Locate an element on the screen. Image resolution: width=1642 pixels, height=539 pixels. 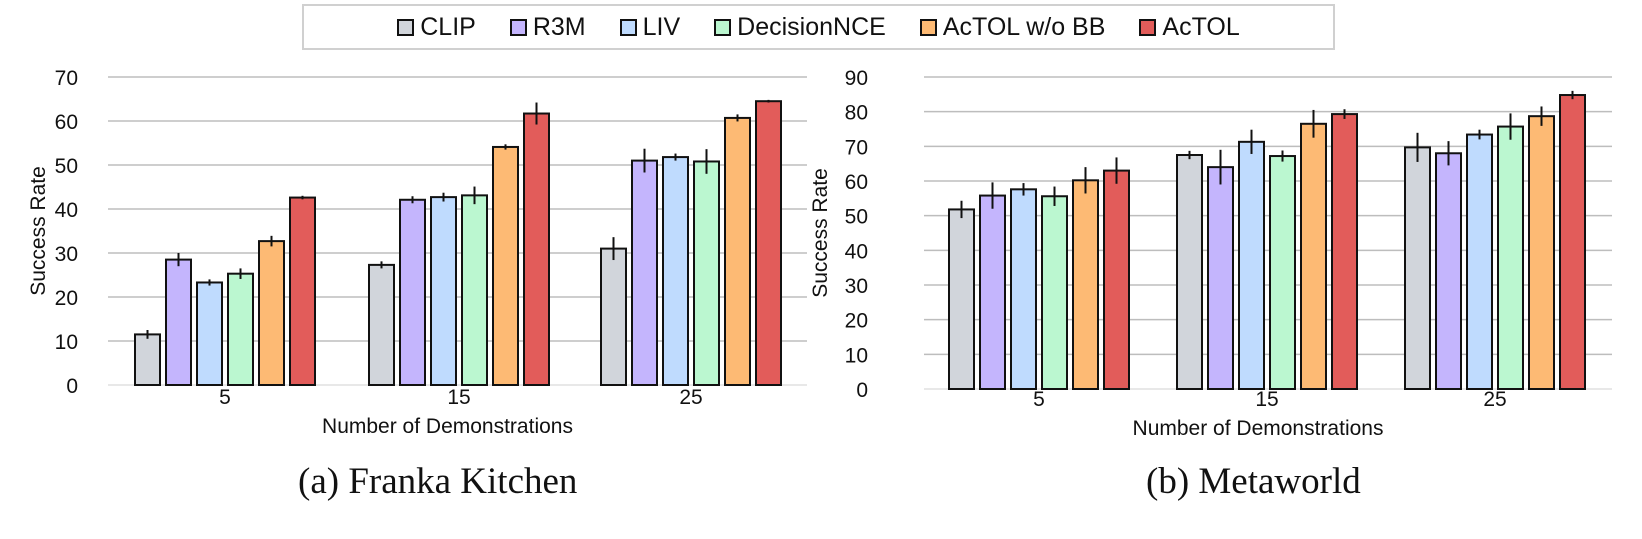
caption-franka-kitchen: (a) Franka Kitchen is located at coordinates (438, 481).